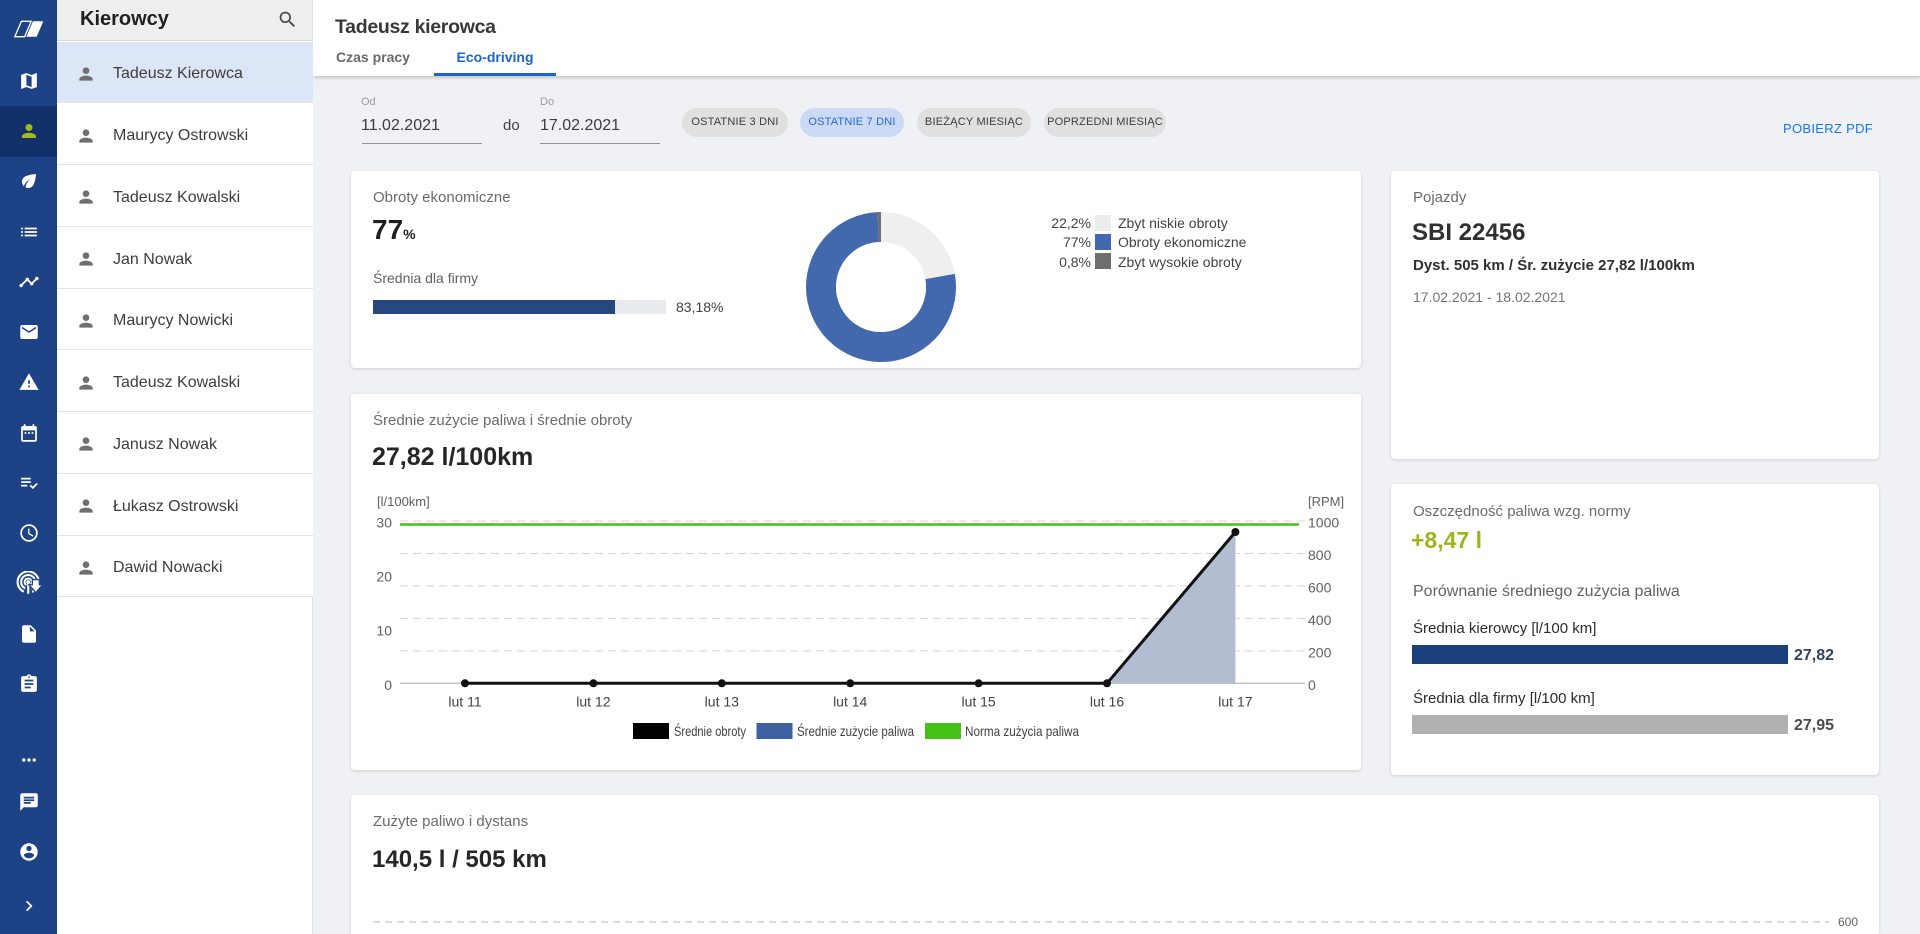 The height and width of the screenshot is (934, 1920). I want to click on svg-text: lut 14, so click(850, 701).